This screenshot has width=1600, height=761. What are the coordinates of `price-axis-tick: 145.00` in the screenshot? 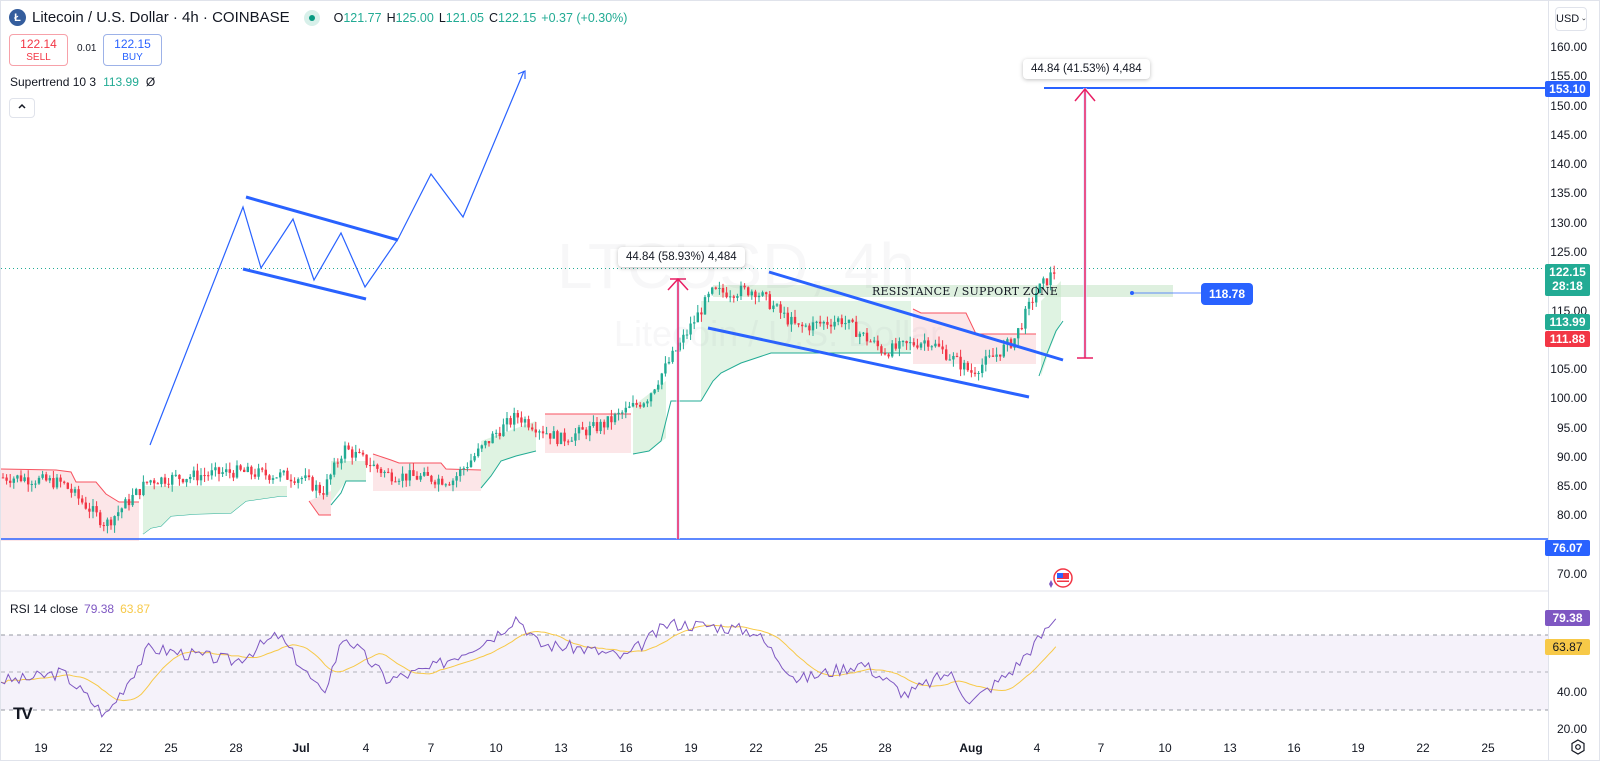 It's located at (1568, 134).